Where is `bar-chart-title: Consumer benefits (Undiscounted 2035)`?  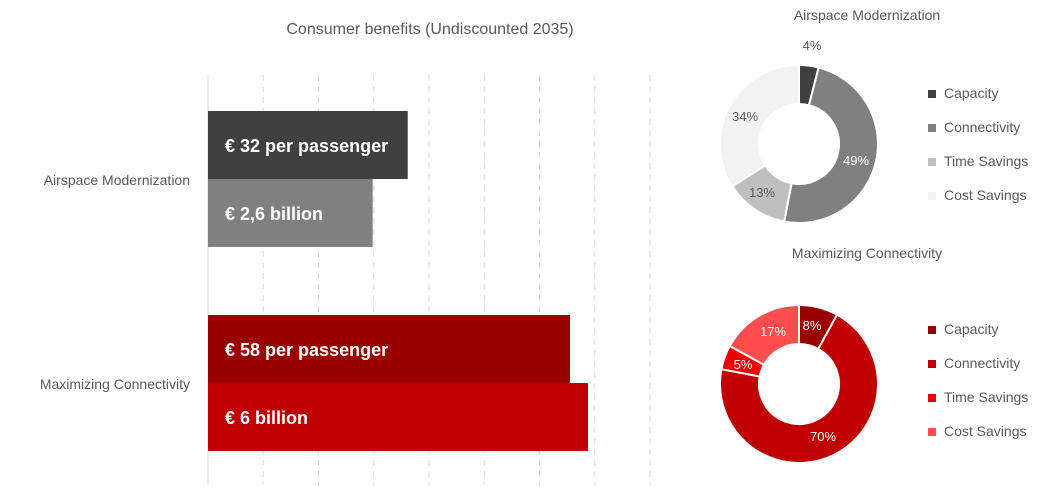
bar-chart-title: Consumer benefits (Undiscounted 2035) is located at coordinates (429, 29).